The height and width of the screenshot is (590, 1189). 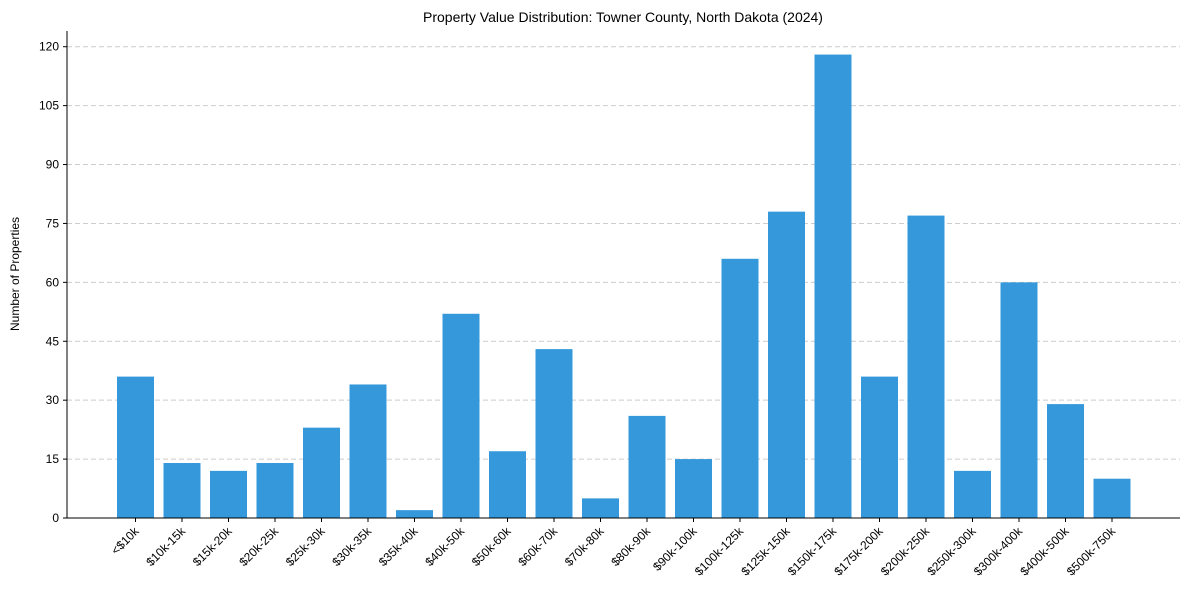 What do you see at coordinates (492, 547) in the screenshot?
I see `x-tick-label: $50k-60k` at bounding box center [492, 547].